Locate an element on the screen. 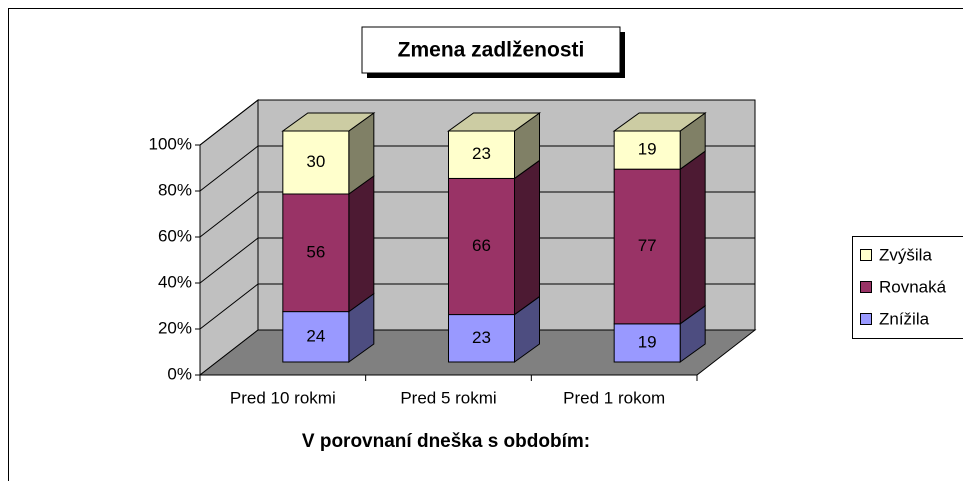 This screenshot has width=963, height=481. title-box is located at coordinates (491, 50).